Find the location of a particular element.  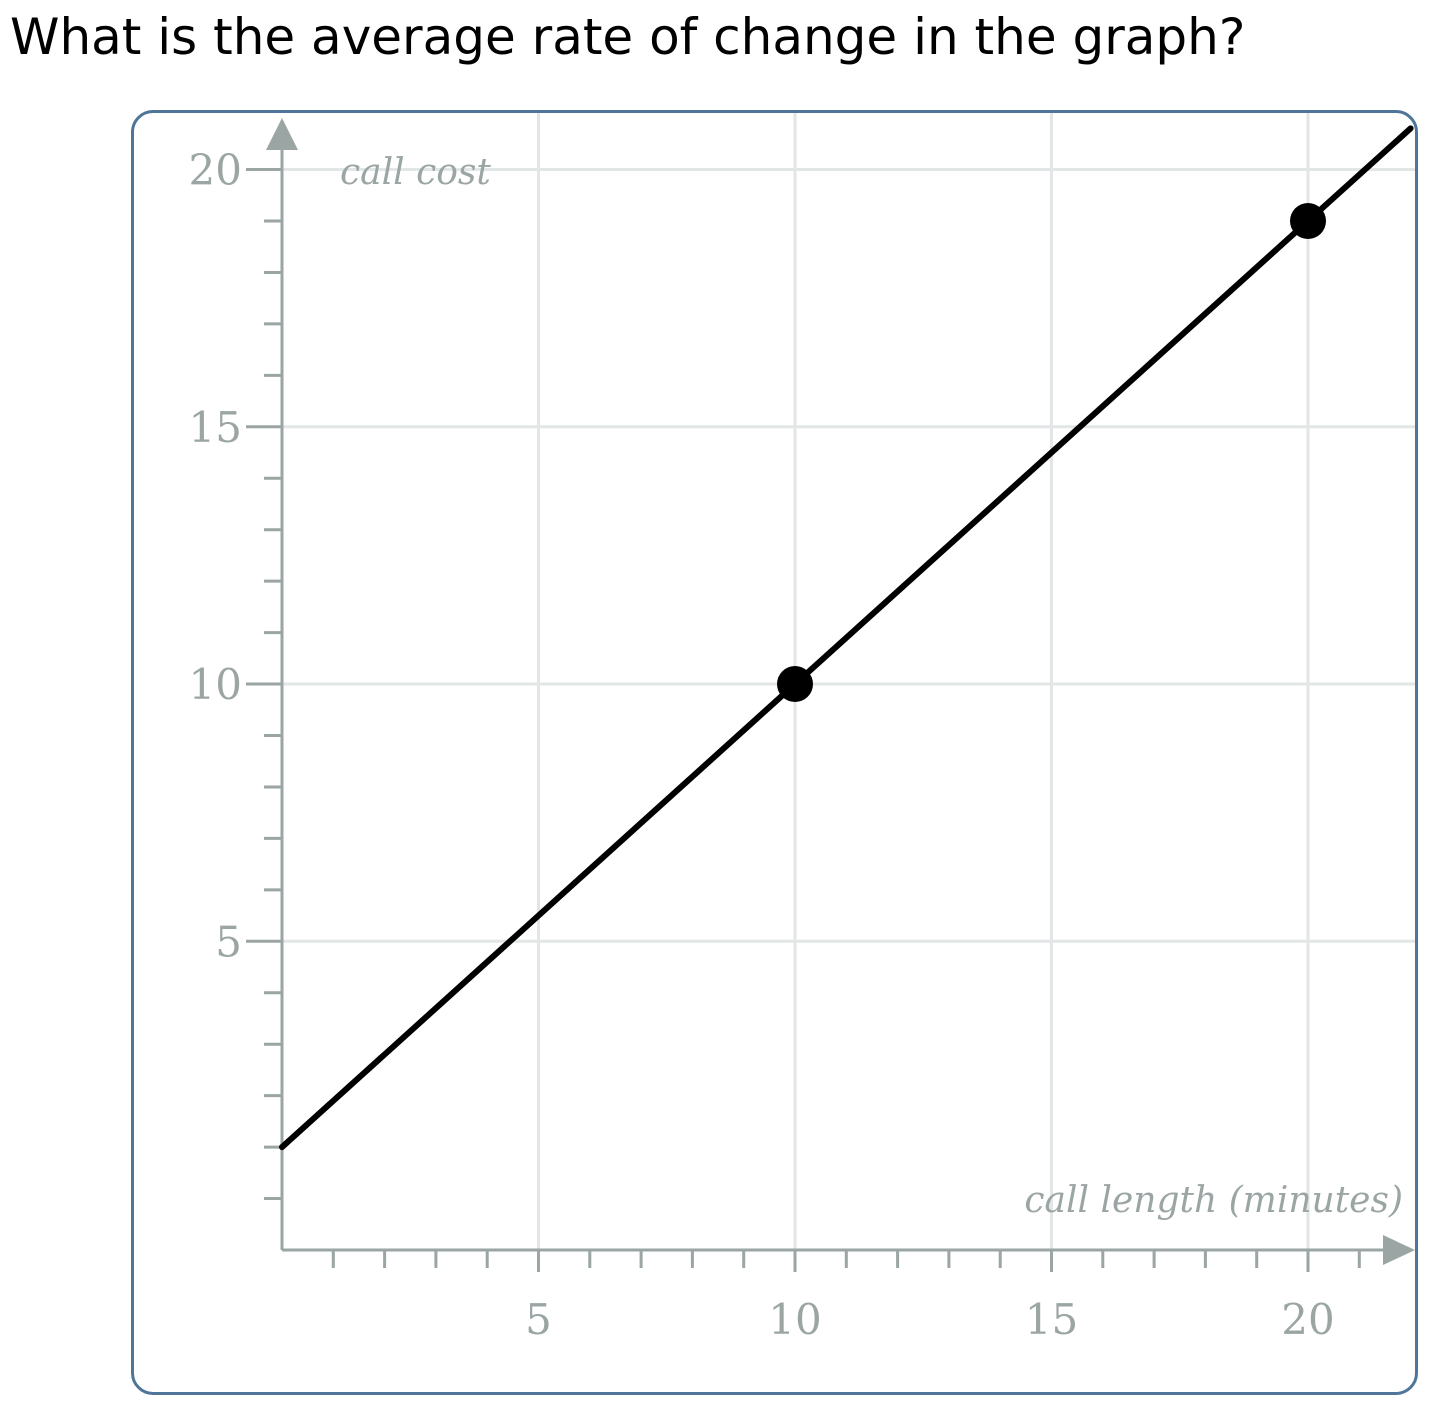

y-tick-label: 15 is located at coordinates (215, 427).